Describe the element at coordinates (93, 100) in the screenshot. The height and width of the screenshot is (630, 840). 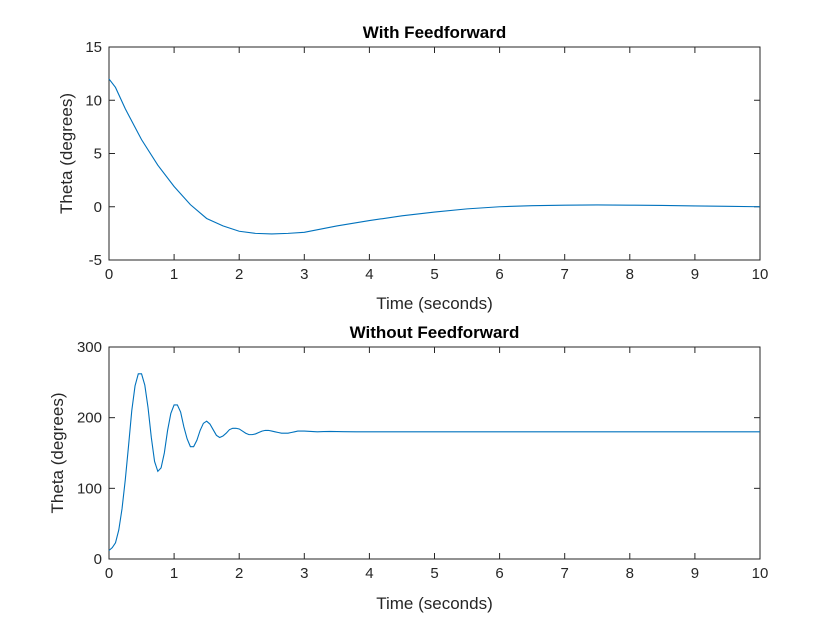
I see `y-tick-label: 10` at that location.